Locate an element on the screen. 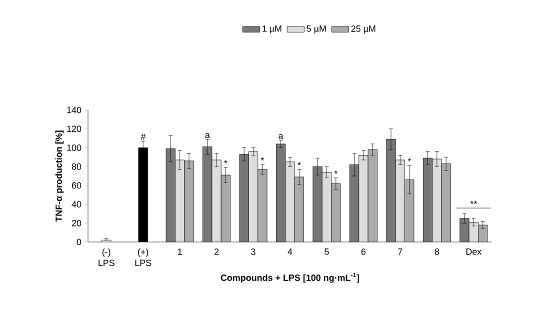  x-tick-label: 8 is located at coordinates (437, 251).